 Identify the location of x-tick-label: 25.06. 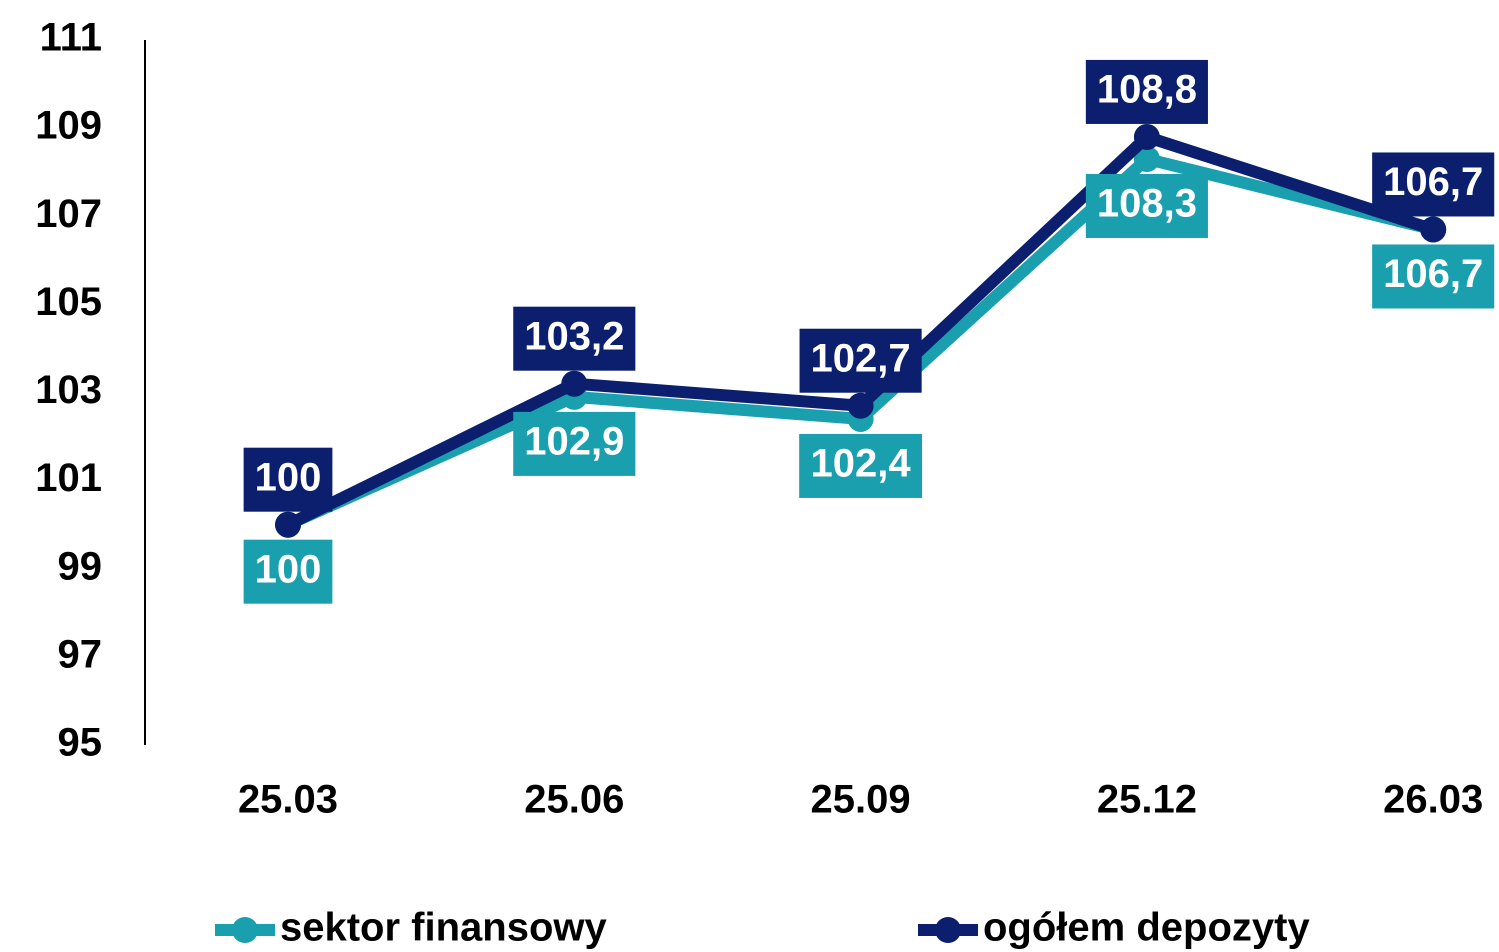
(574, 800).